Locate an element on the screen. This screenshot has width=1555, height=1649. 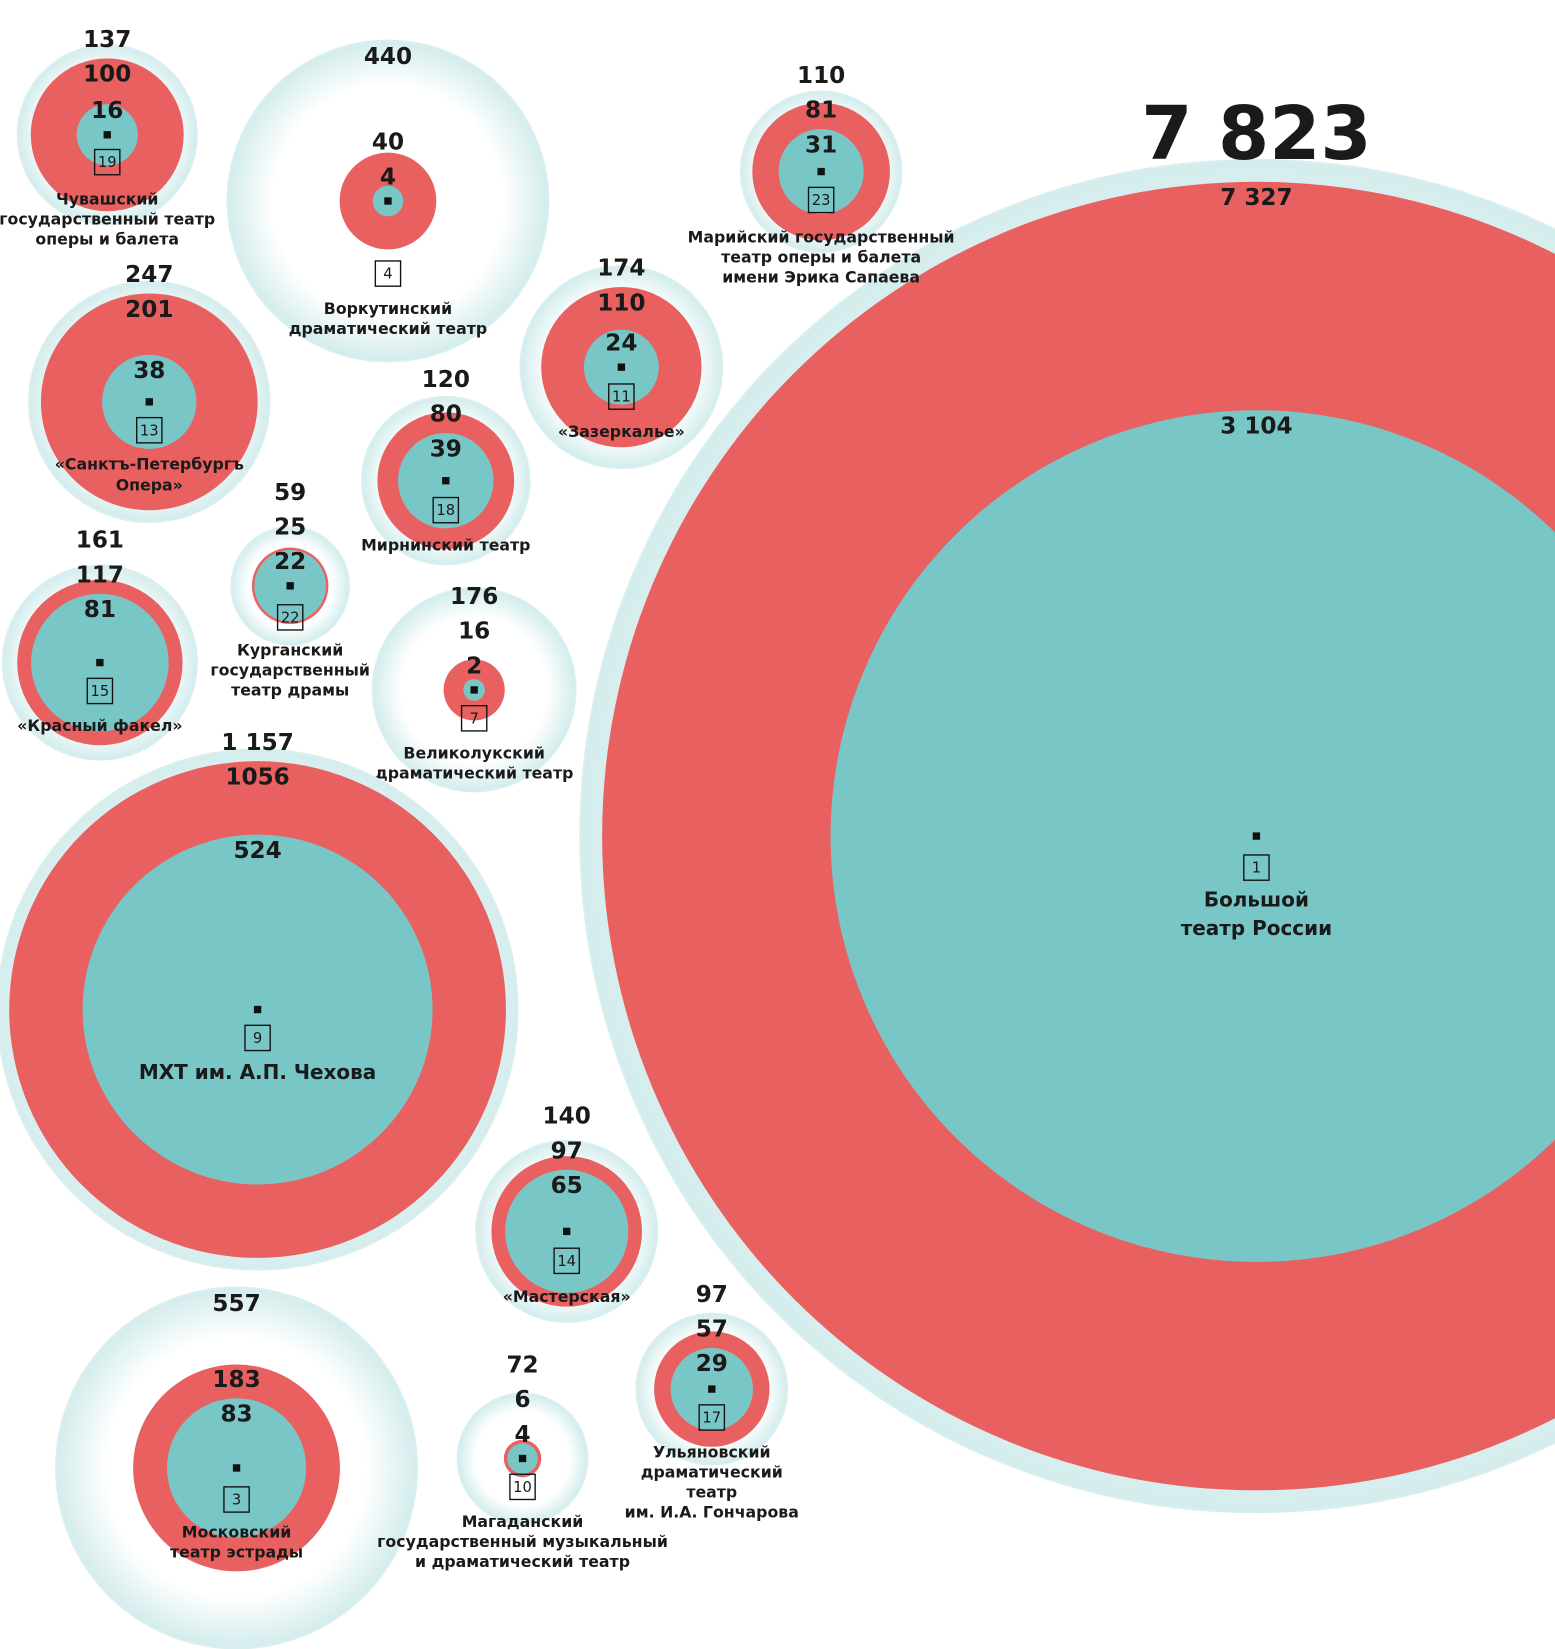
rank-label: 3 is located at coordinates (236, 1500).